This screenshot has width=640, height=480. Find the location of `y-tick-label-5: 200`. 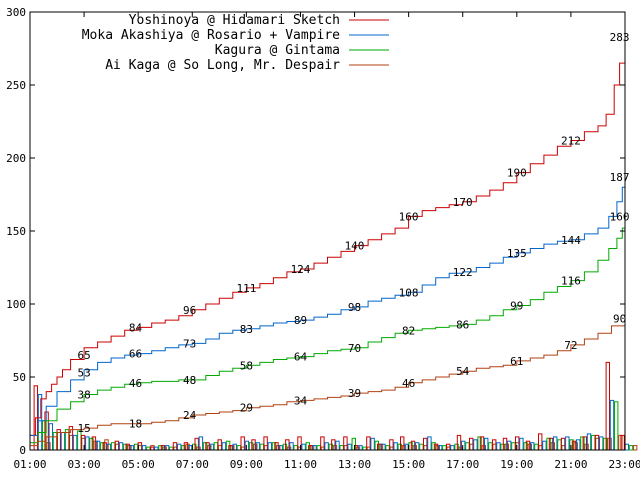

y-tick-label-5: 200 is located at coordinates (16, 158).